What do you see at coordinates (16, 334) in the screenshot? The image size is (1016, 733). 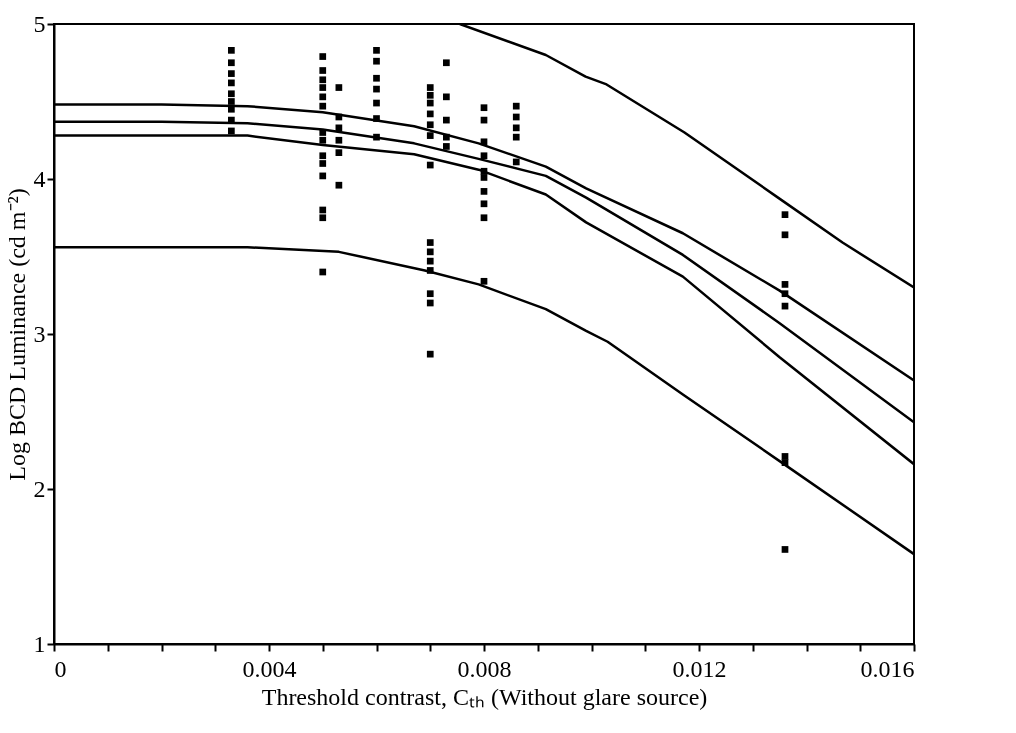 I see `y-axis-title: Log BCD Luminance (cd m⁻²)` at bounding box center [16, 334].